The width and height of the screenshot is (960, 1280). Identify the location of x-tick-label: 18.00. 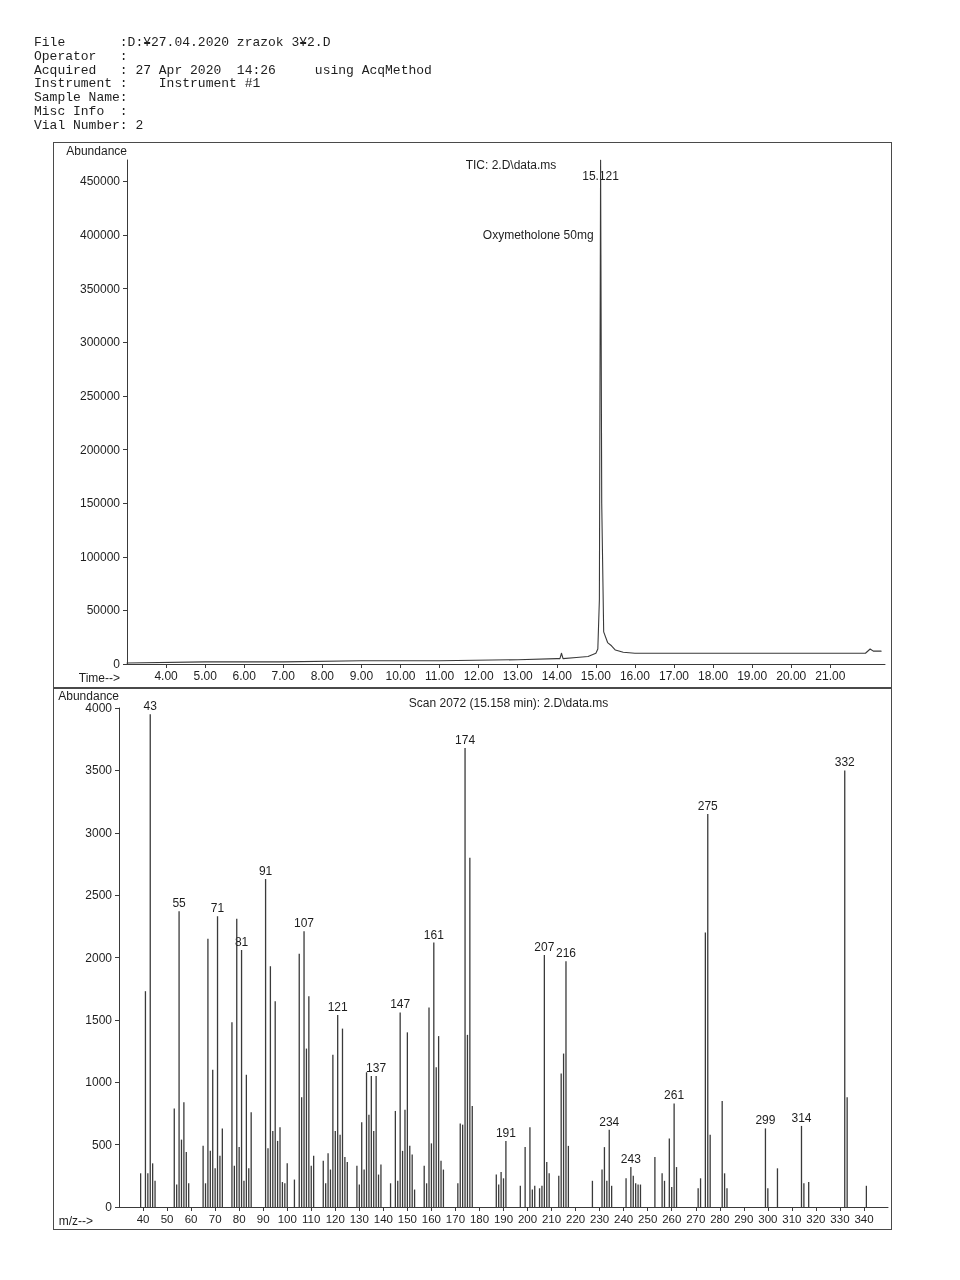
(713, 676).